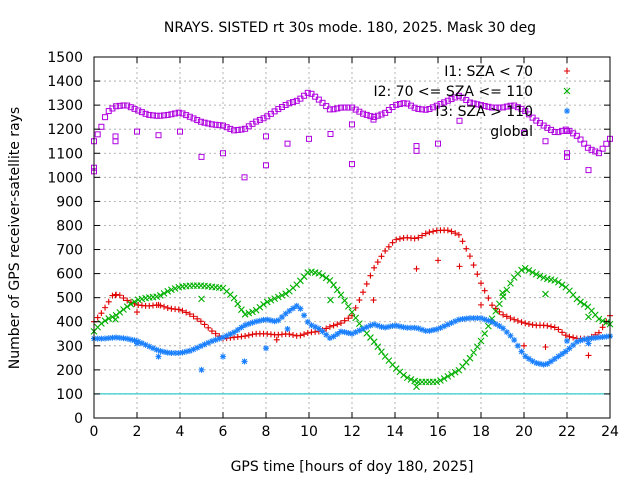 The height and width of the screenshot is (480, 640). What do you see at coordinates (65, 106) in the screenshot?
I see `y-tick-label: 1300` at bounding box center [65, 106].